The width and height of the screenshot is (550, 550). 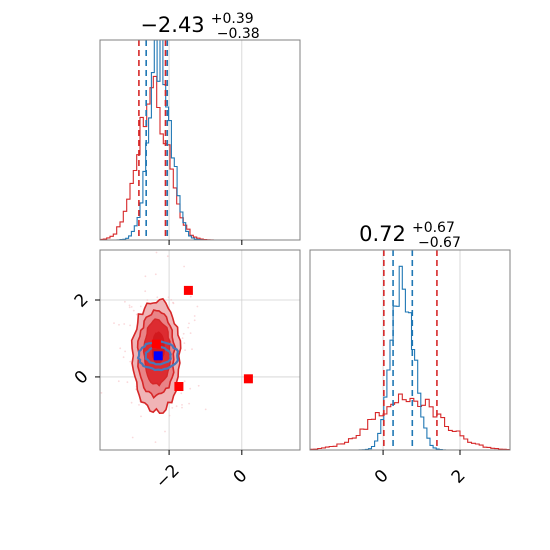 What do you see at coordinates (172, 25) in the screenshot?
I see `param1-median: −2.43` at bounding box center [172, 25].